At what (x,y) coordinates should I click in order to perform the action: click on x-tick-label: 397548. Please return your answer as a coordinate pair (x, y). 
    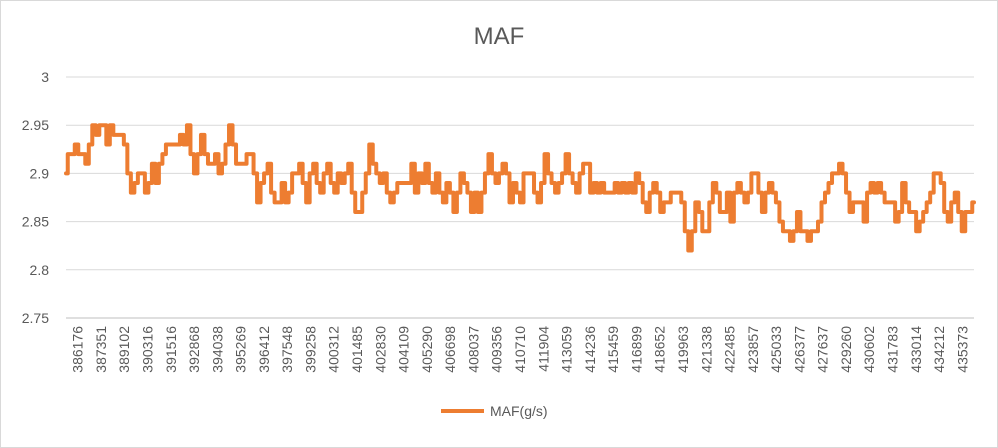
    Looking at the image, I should click on (287, 349).